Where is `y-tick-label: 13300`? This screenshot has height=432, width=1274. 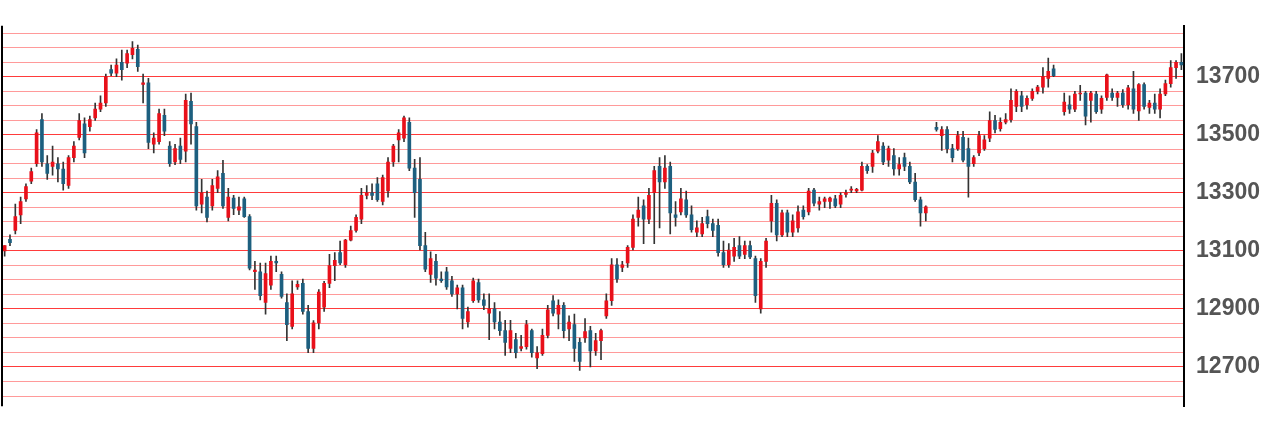 y-tick-label: 13300 is located at coordinates (1228, 191).